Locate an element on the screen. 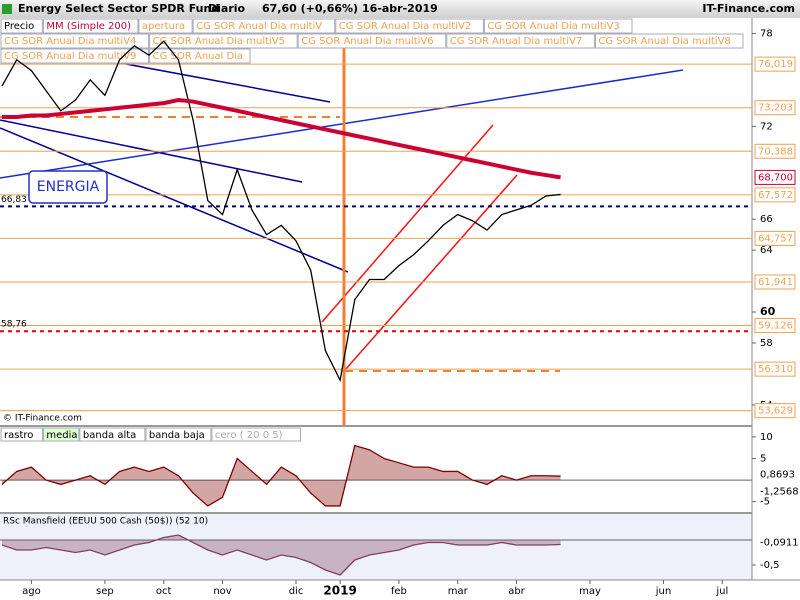 The width and height of the screenshot is (800, 600). legend-entry: MM (Simple 200) is located at coordinates (88, 26).